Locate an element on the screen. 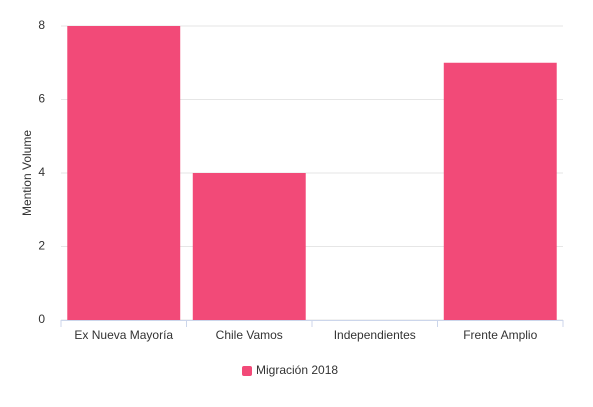 This screenshot has height=407, width=593. x-tick-label: Ex Nueva Mayoría is located at coordinates (123, 335).